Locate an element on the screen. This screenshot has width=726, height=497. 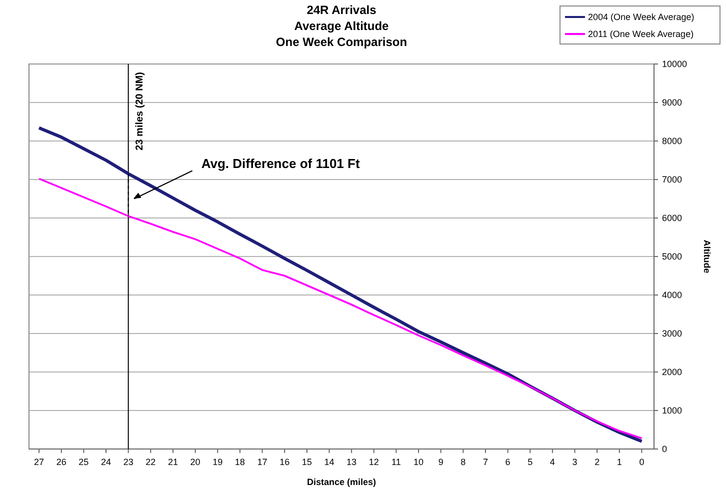
y-tick-label: 4000 is located at coordinates (672, 295).